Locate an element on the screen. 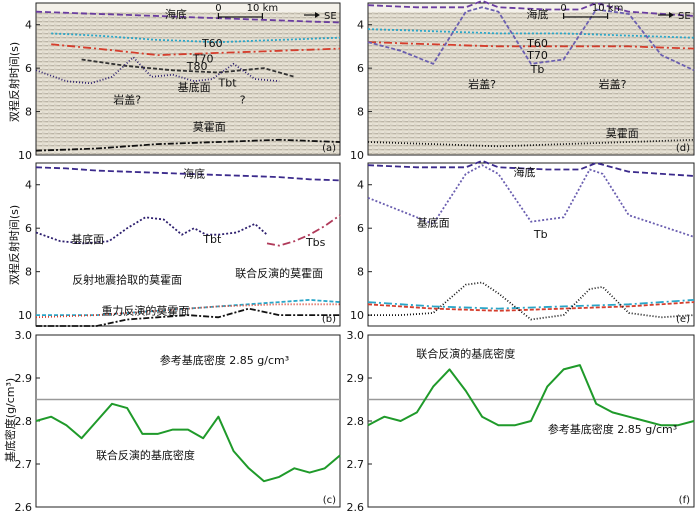 The height and width of the screenshot is (511, 700). annotation: Tb is located at coordinates (537, 69).